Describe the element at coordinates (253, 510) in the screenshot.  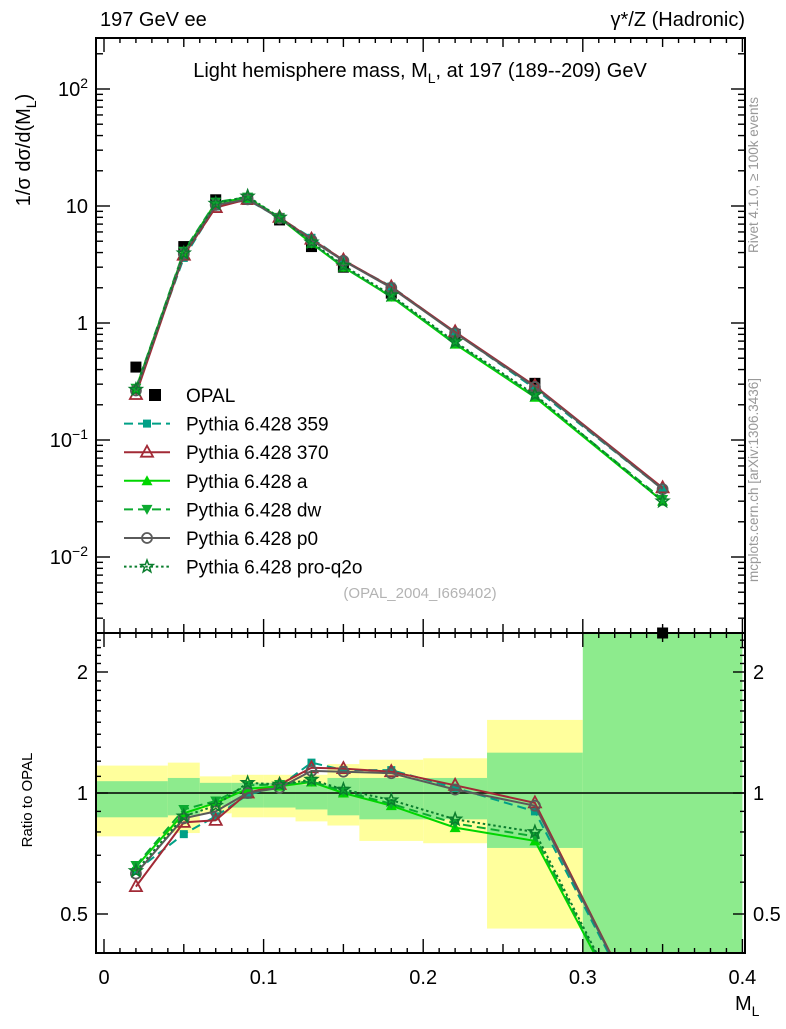
I see `legend-label: Pythia 6.428 dw` at that location.